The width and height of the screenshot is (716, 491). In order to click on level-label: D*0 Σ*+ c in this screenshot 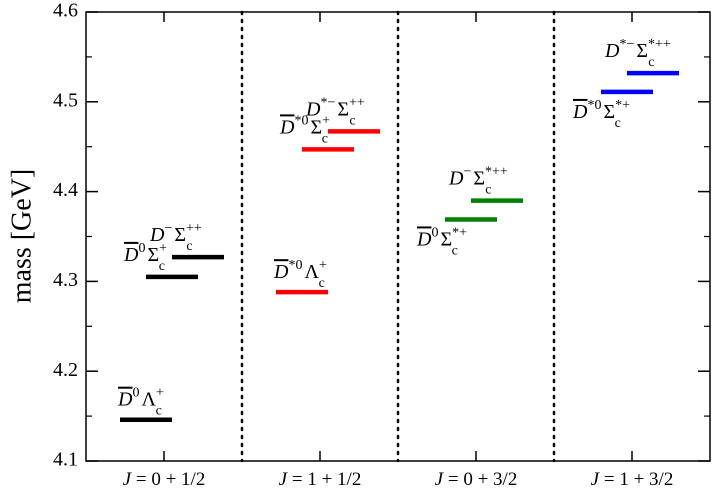, I will do `click(601, 114)`.